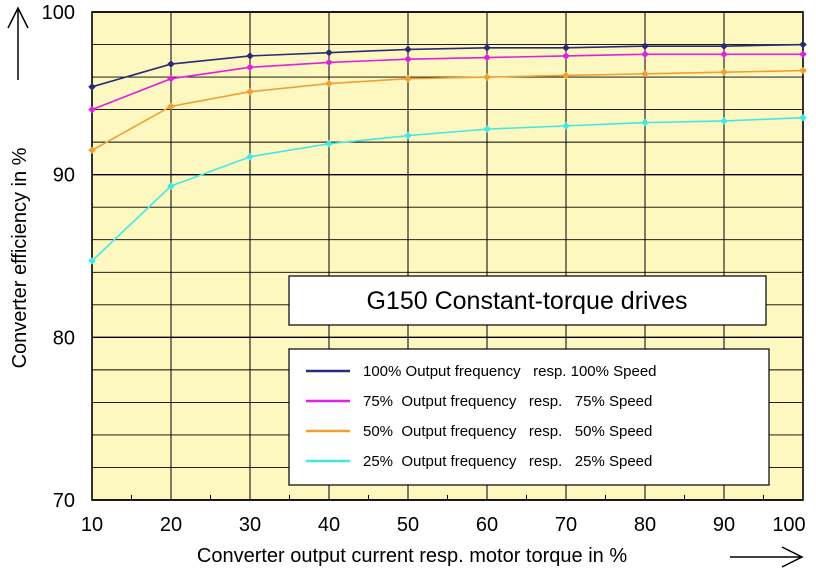 This screenshot has height=571, width=816. Describe the element at coordinates (767, 557) in the screenshot. I see `x-axis-arrow-icon` at that location.